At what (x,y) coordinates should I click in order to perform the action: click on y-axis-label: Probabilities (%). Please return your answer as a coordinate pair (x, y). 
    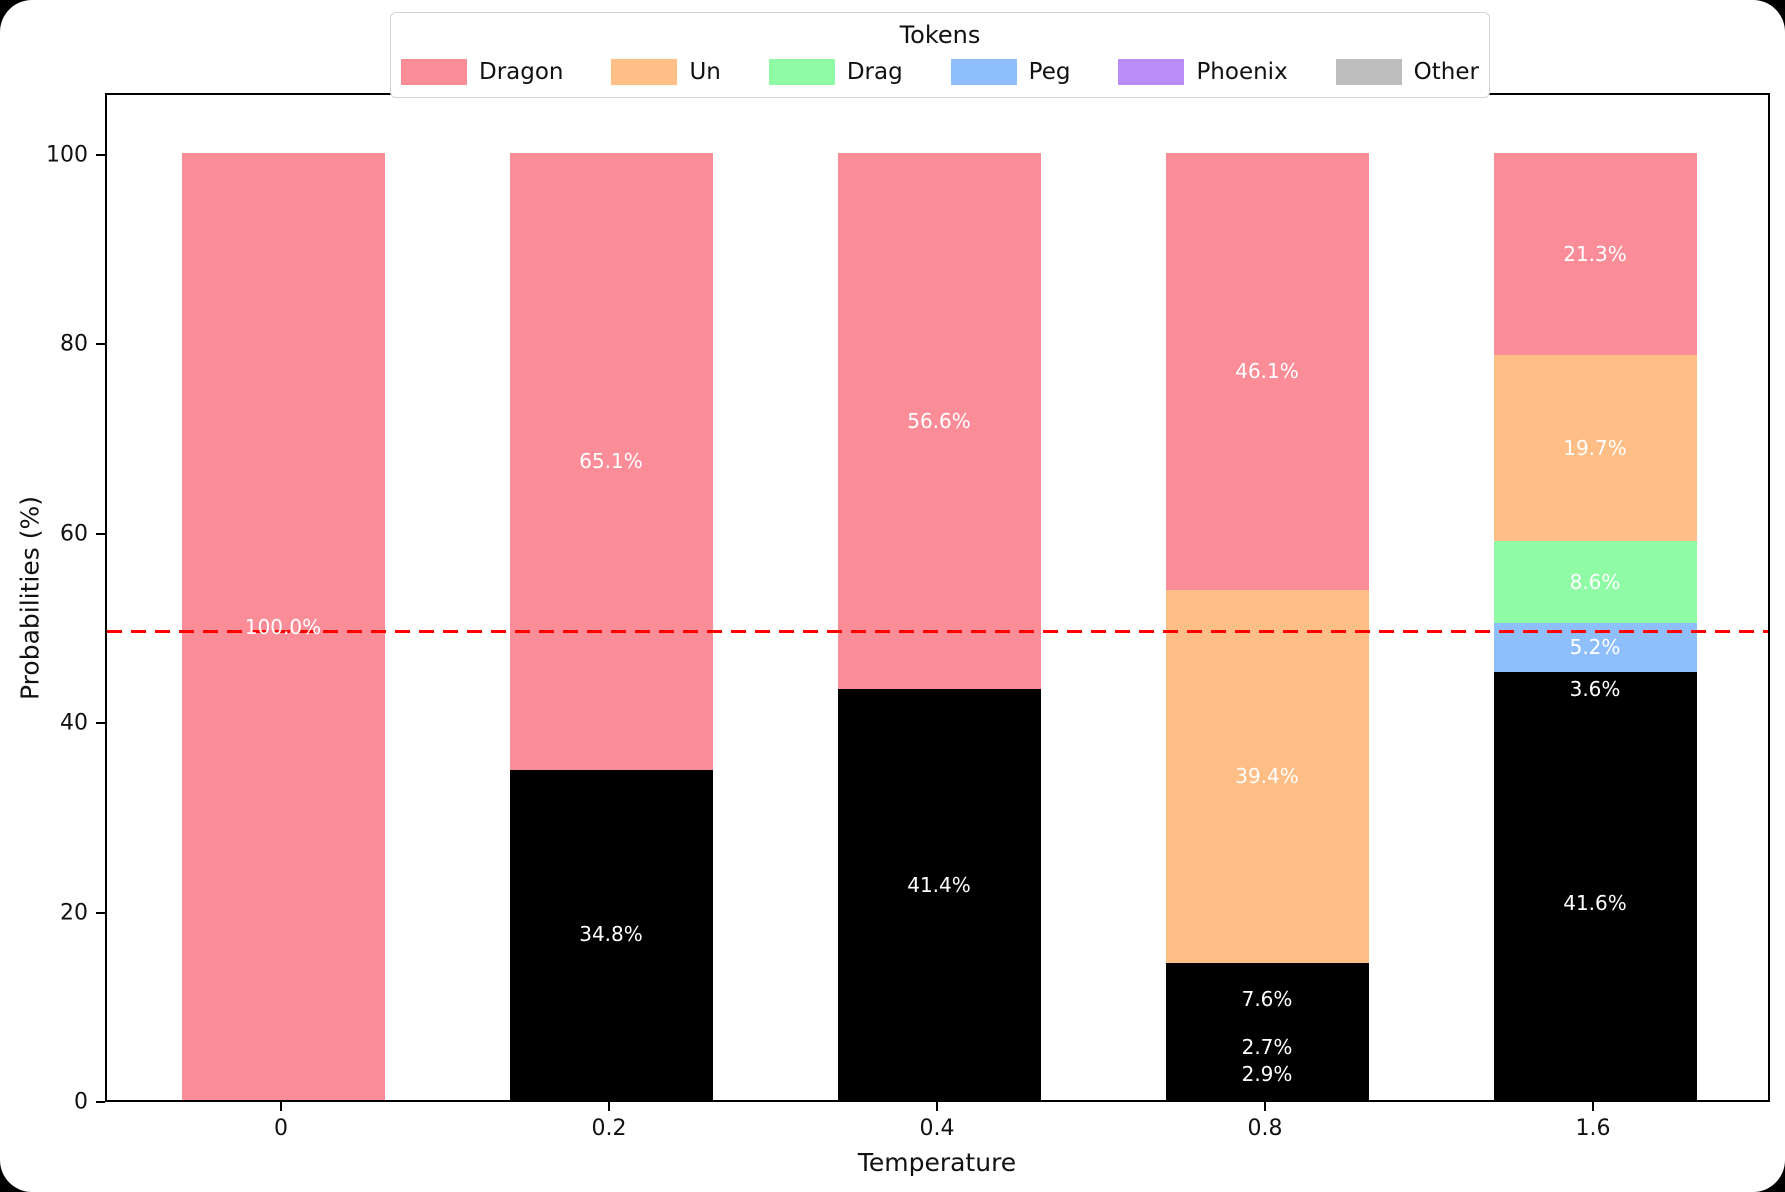
    Looking at the image, I should click on (30, 598).